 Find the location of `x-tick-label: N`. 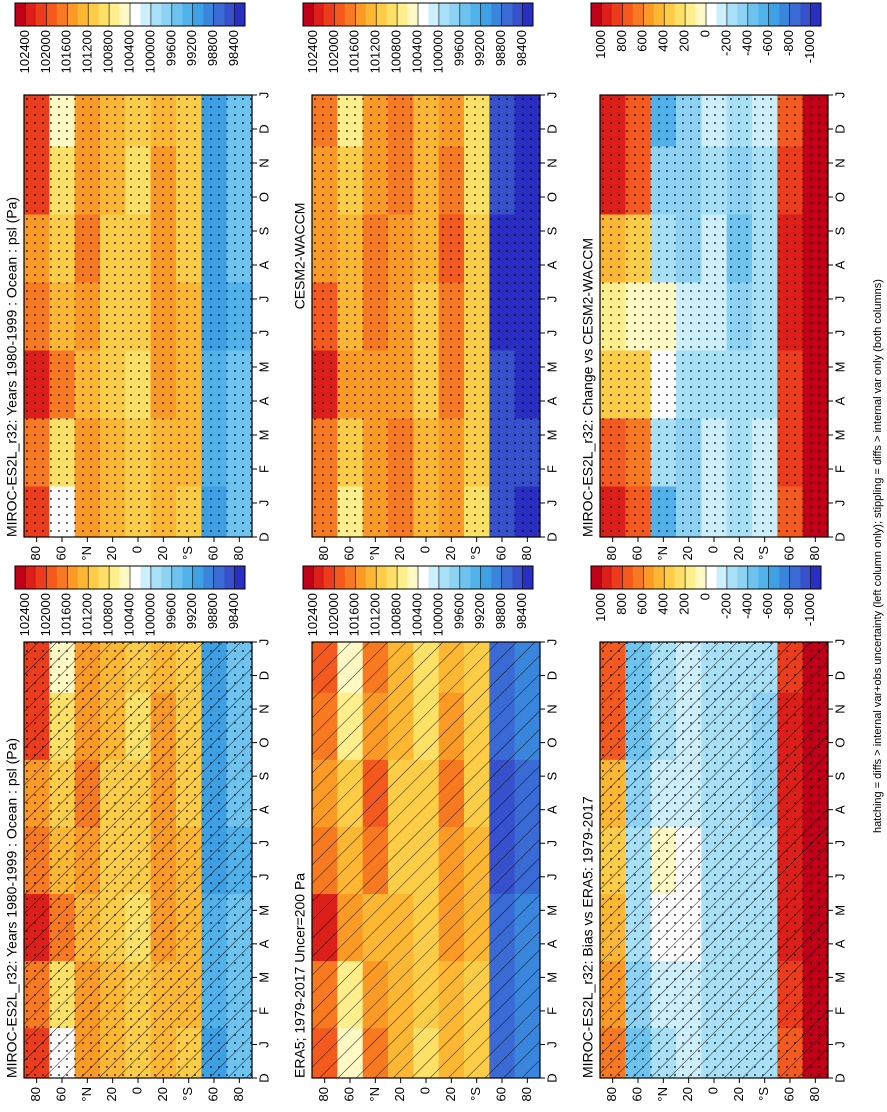

x-tick-label: N is located at coordinates (839, 162).